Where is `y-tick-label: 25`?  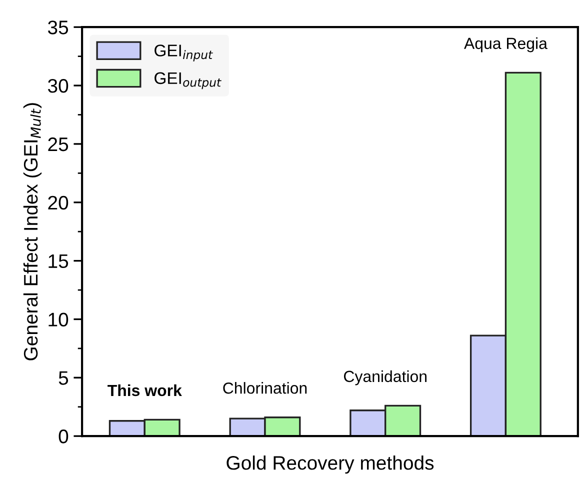
y-tick-label: 25 is located at coordinates (58, 144).